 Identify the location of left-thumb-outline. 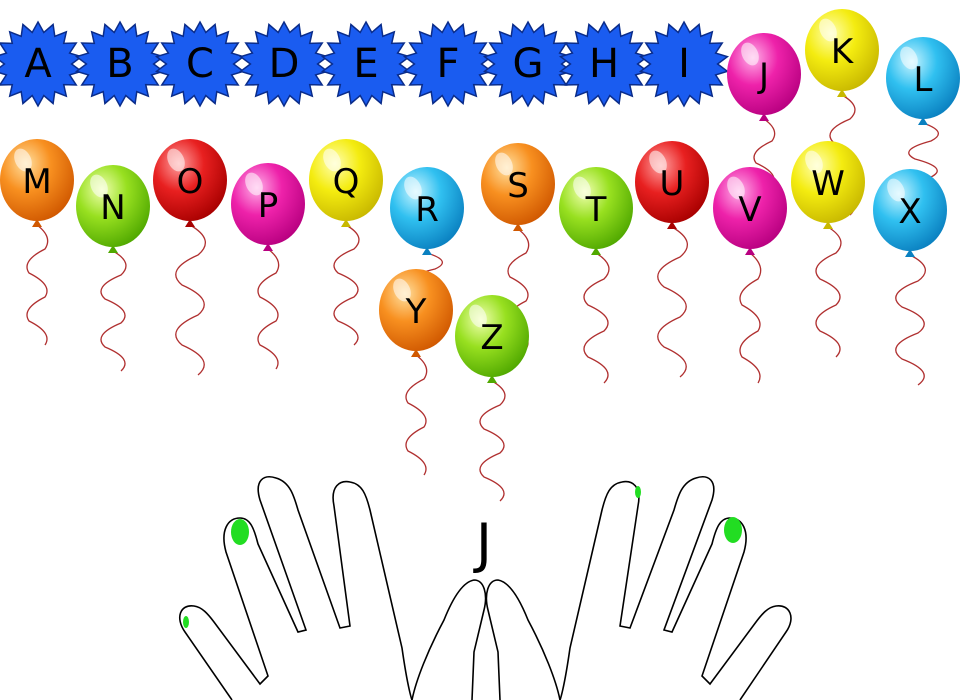
(449, 639).